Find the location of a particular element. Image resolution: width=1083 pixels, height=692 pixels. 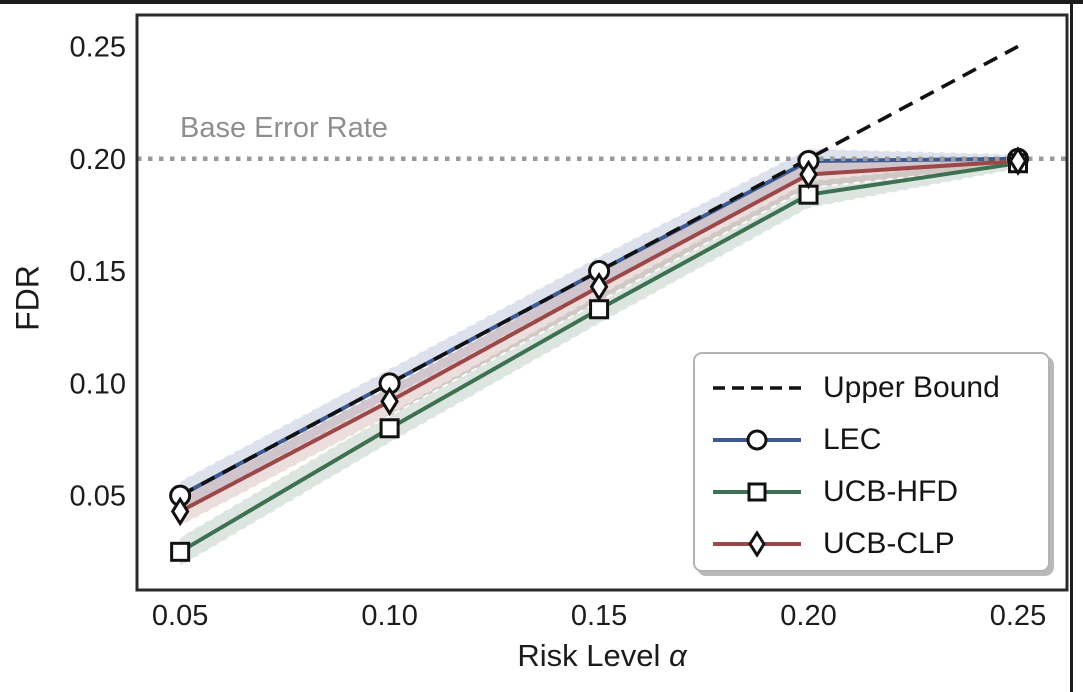

circle-marker-icon is located at coordinates (757, 440).